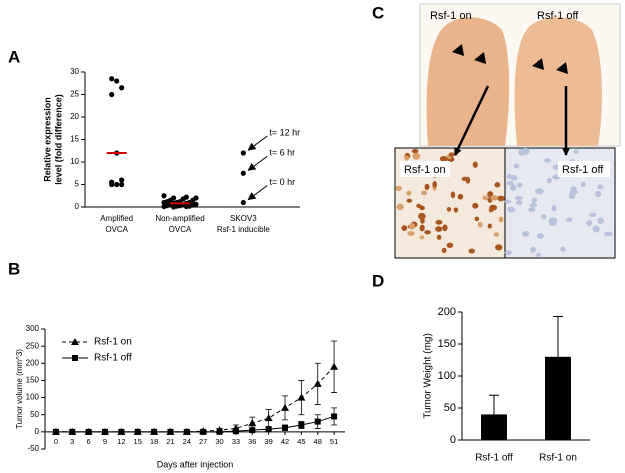  Describe the element at coordinates (74, 116) in the screenshot. I see `y-tick-label: 20` at that location.